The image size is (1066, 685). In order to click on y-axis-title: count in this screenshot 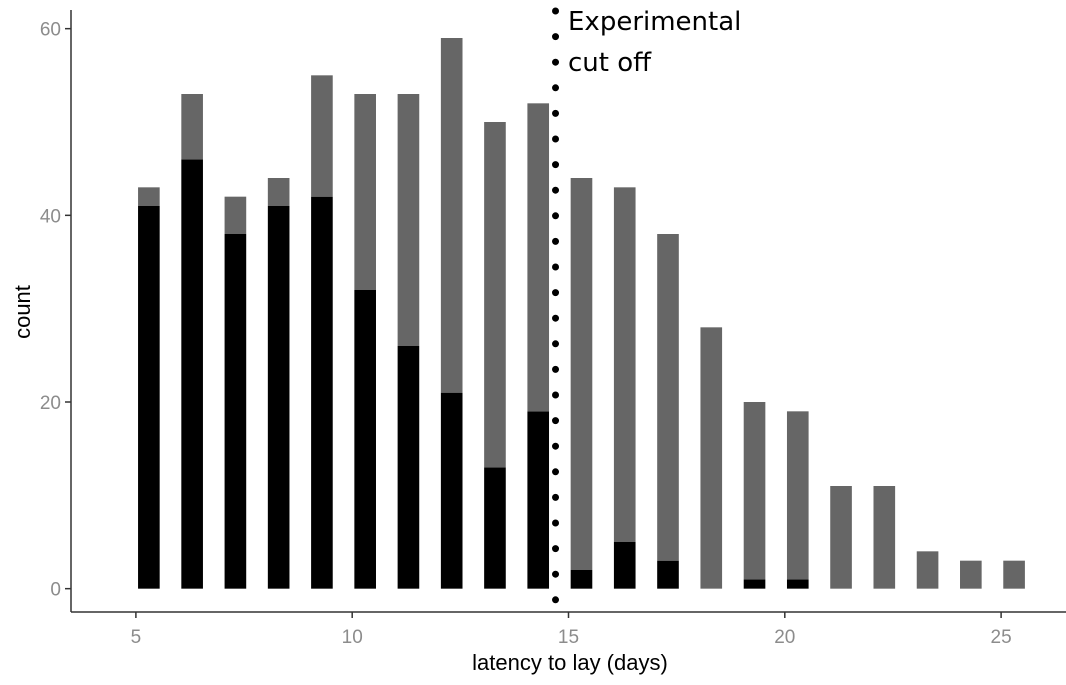, I will do `click(22, 312)`.